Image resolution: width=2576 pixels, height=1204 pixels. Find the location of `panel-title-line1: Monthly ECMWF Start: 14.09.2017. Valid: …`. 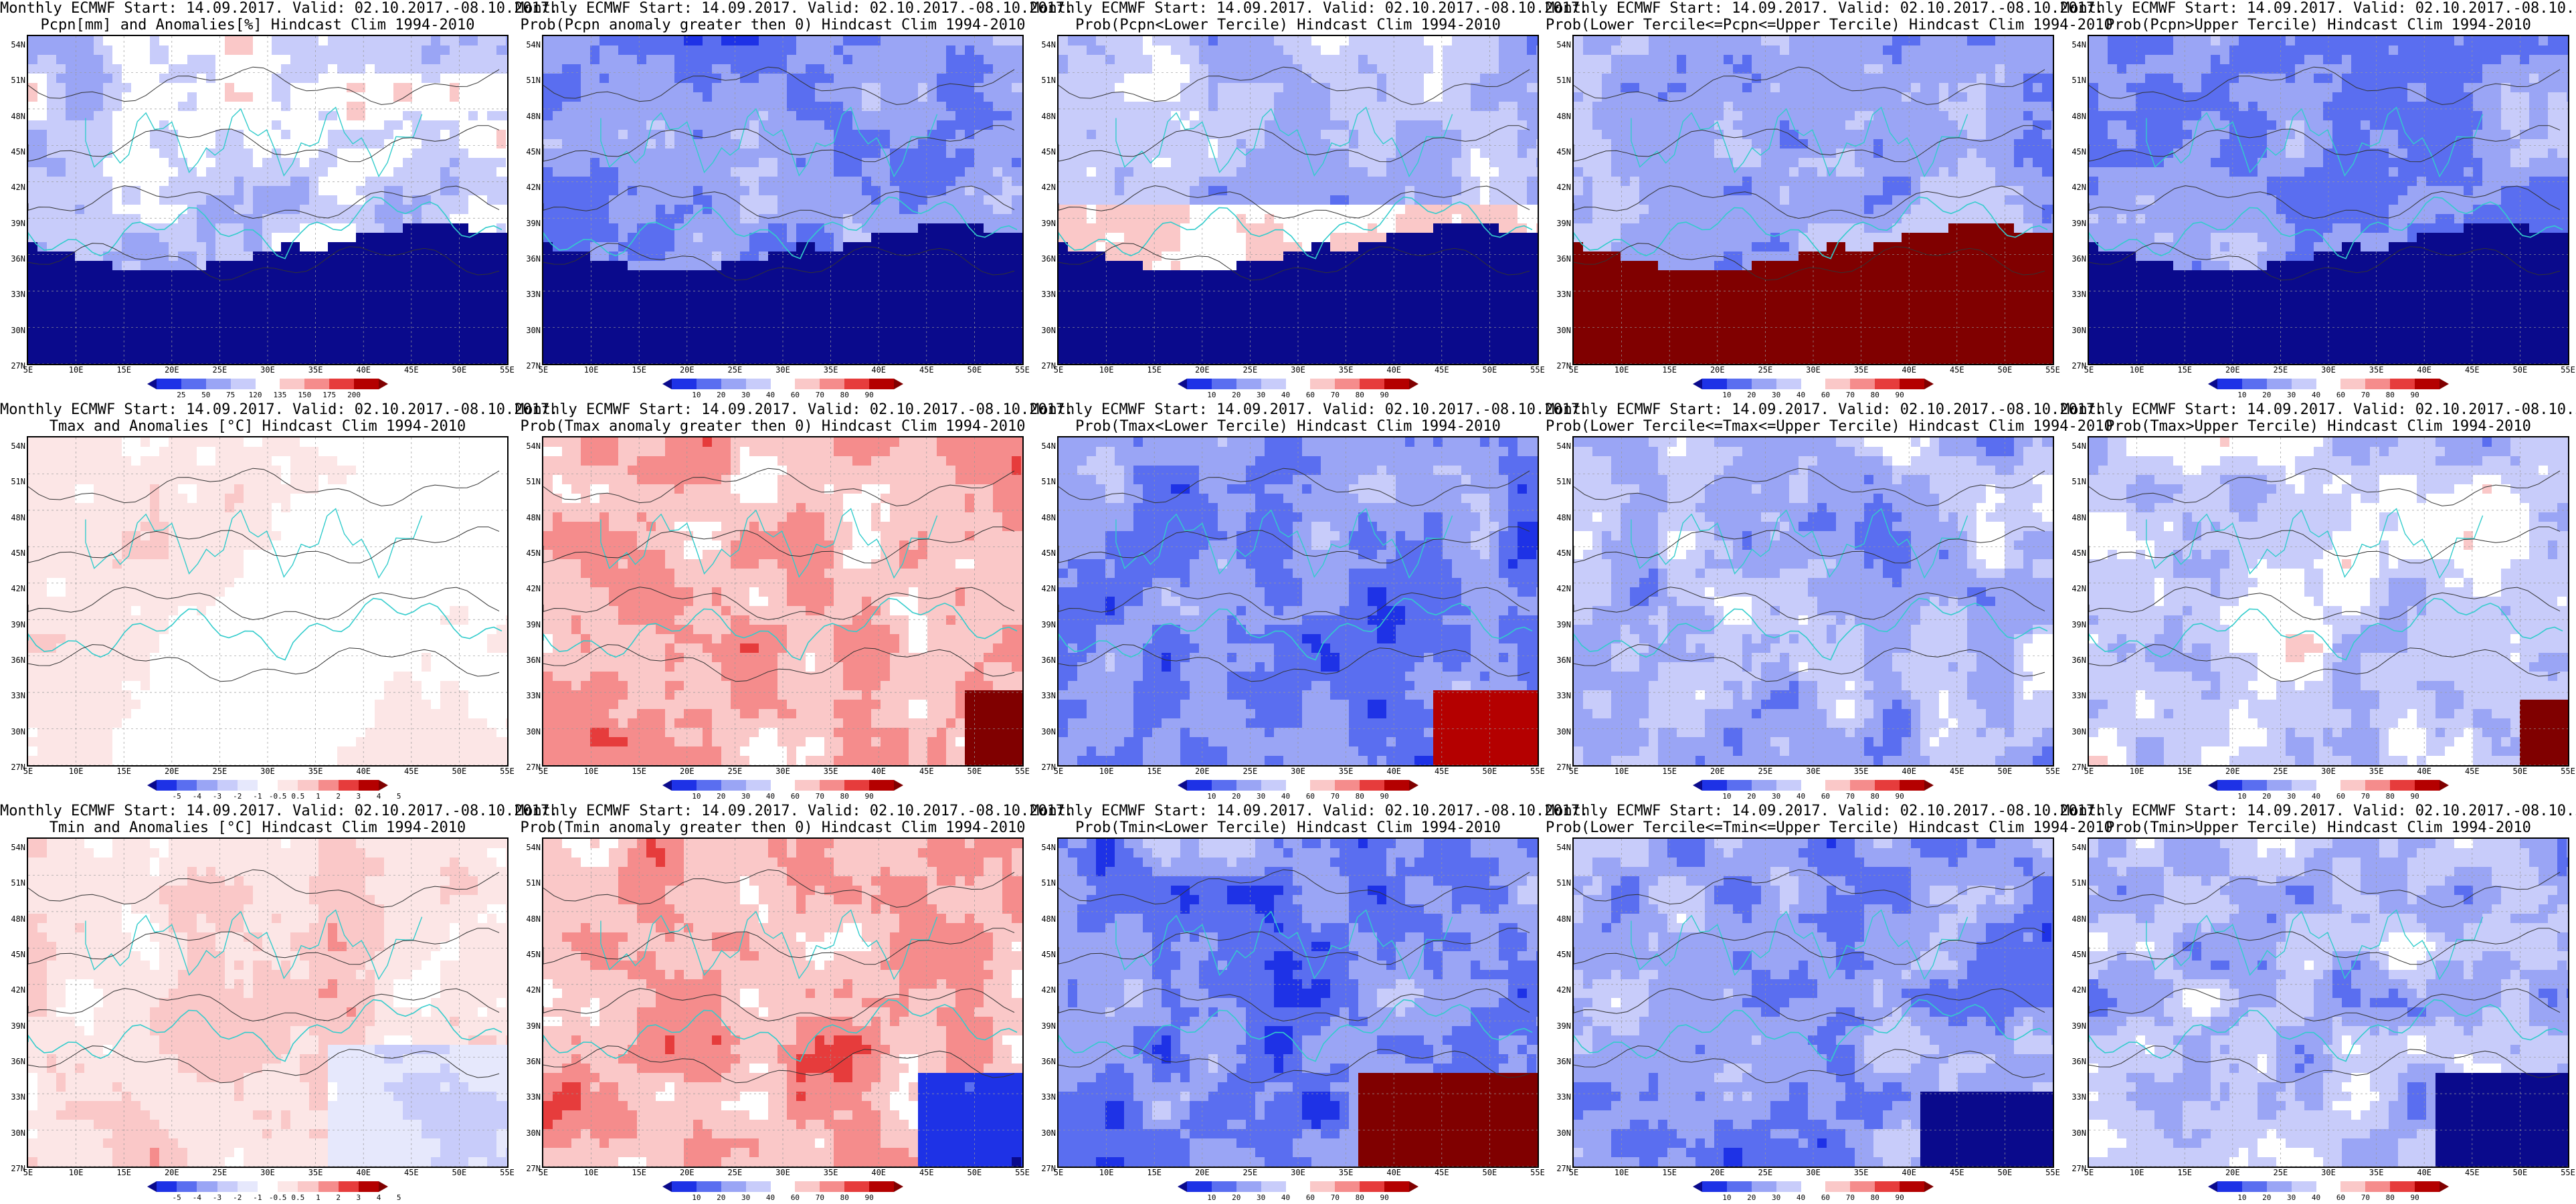

panel-title-line1: Monthly ECMWF Start: 14.09.2017. Valid: … is located at coordinates (794, 8).